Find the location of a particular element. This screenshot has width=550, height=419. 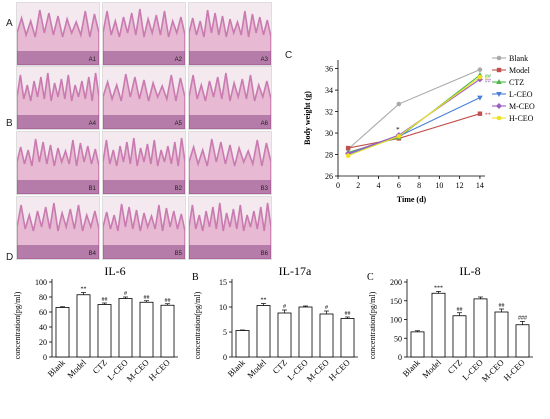

y-tick-label: 28 is located at coordinates (329, 155).